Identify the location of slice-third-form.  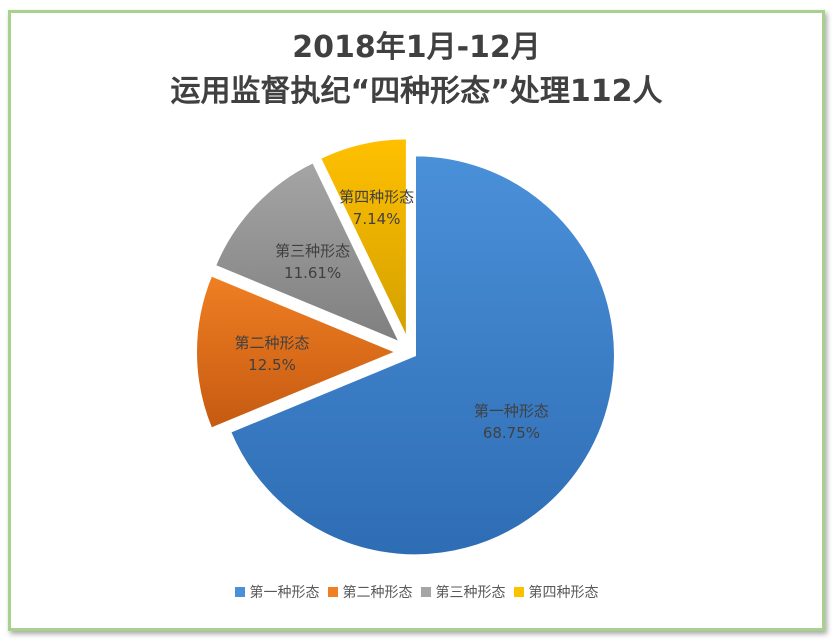
(307, 252).